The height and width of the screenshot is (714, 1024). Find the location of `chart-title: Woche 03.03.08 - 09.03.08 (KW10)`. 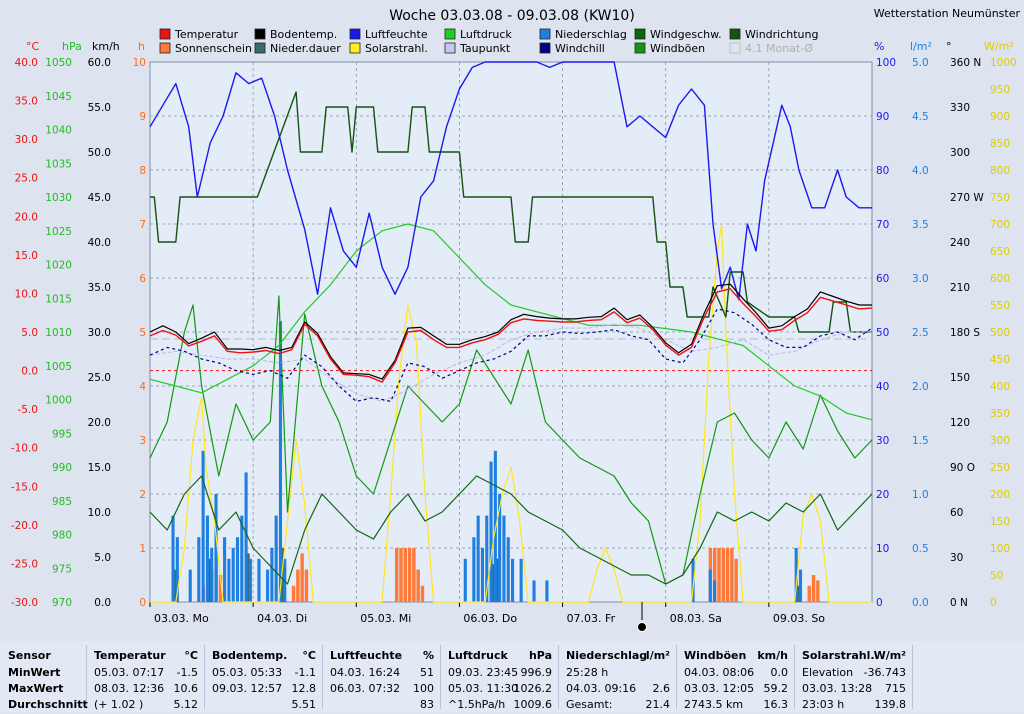

chart-title: Woche 03.03.08 - 09.03.08 (KW10) is located at coordinates (512, 16).